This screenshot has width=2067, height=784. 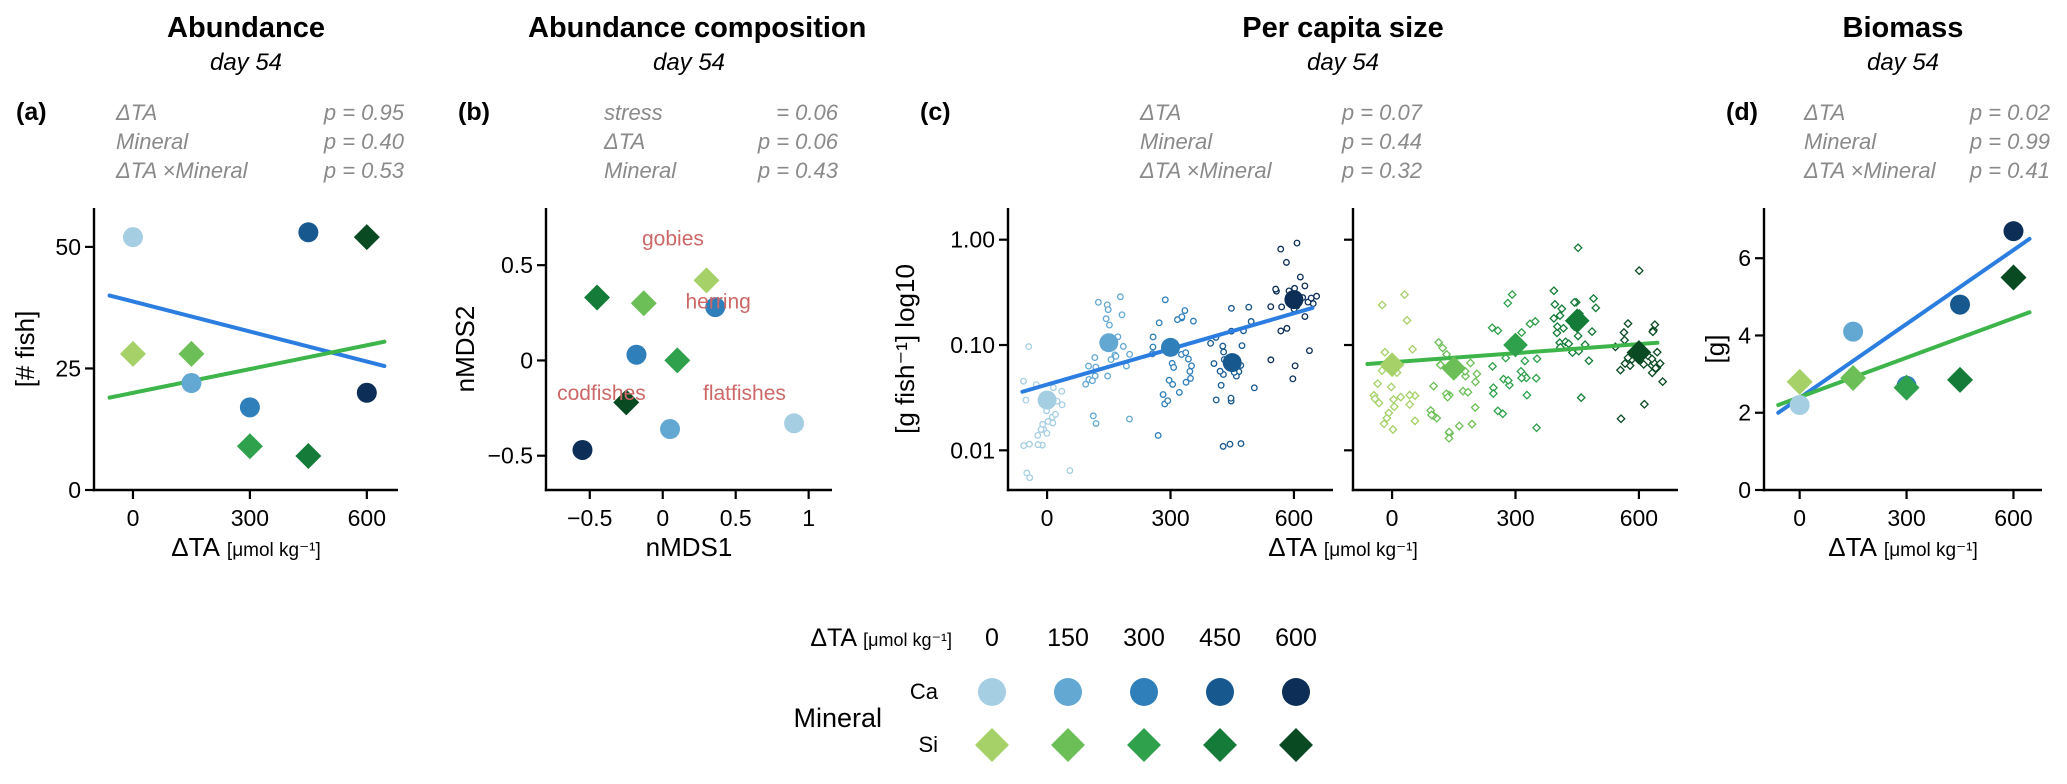 I want to click on y-tick-label: 6, so click(x=1744, y=258).